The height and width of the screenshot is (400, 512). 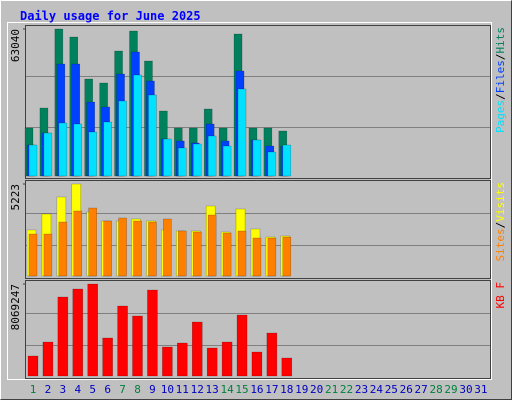 What do you see at coordinates (197, 389) in the screenshot?
I see `x-tick-label: 12` at bounding box center [197, 389].